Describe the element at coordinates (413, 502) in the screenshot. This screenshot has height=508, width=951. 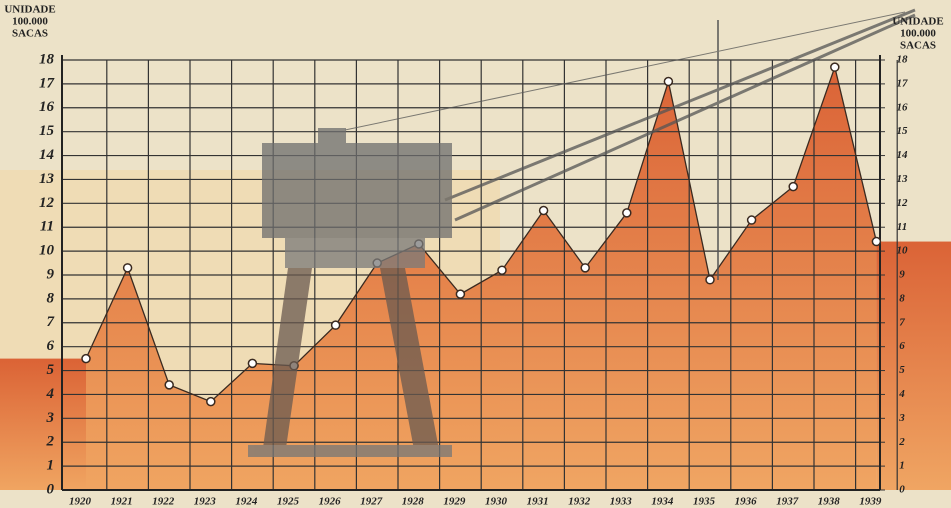
I see `x-tick-label: 1928` at that location.